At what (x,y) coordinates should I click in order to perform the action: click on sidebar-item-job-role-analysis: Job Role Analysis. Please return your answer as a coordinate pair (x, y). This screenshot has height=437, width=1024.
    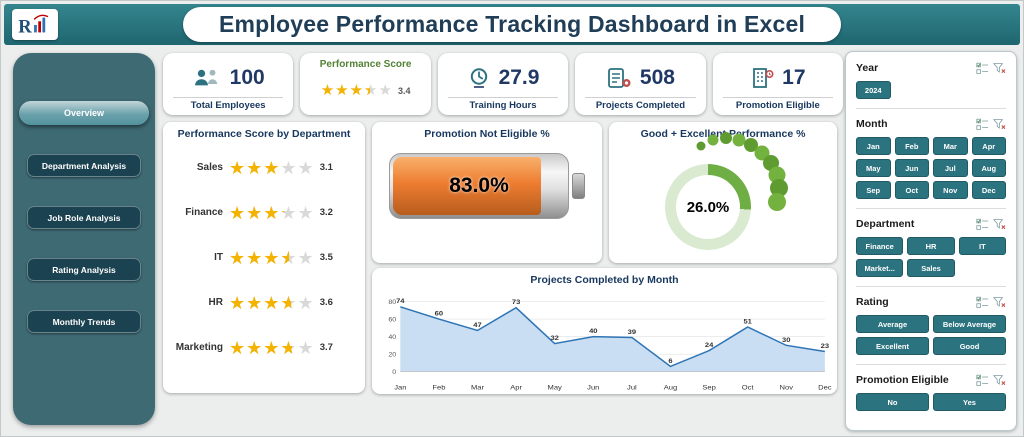
    Looking at the image, I should click on (84, 217).